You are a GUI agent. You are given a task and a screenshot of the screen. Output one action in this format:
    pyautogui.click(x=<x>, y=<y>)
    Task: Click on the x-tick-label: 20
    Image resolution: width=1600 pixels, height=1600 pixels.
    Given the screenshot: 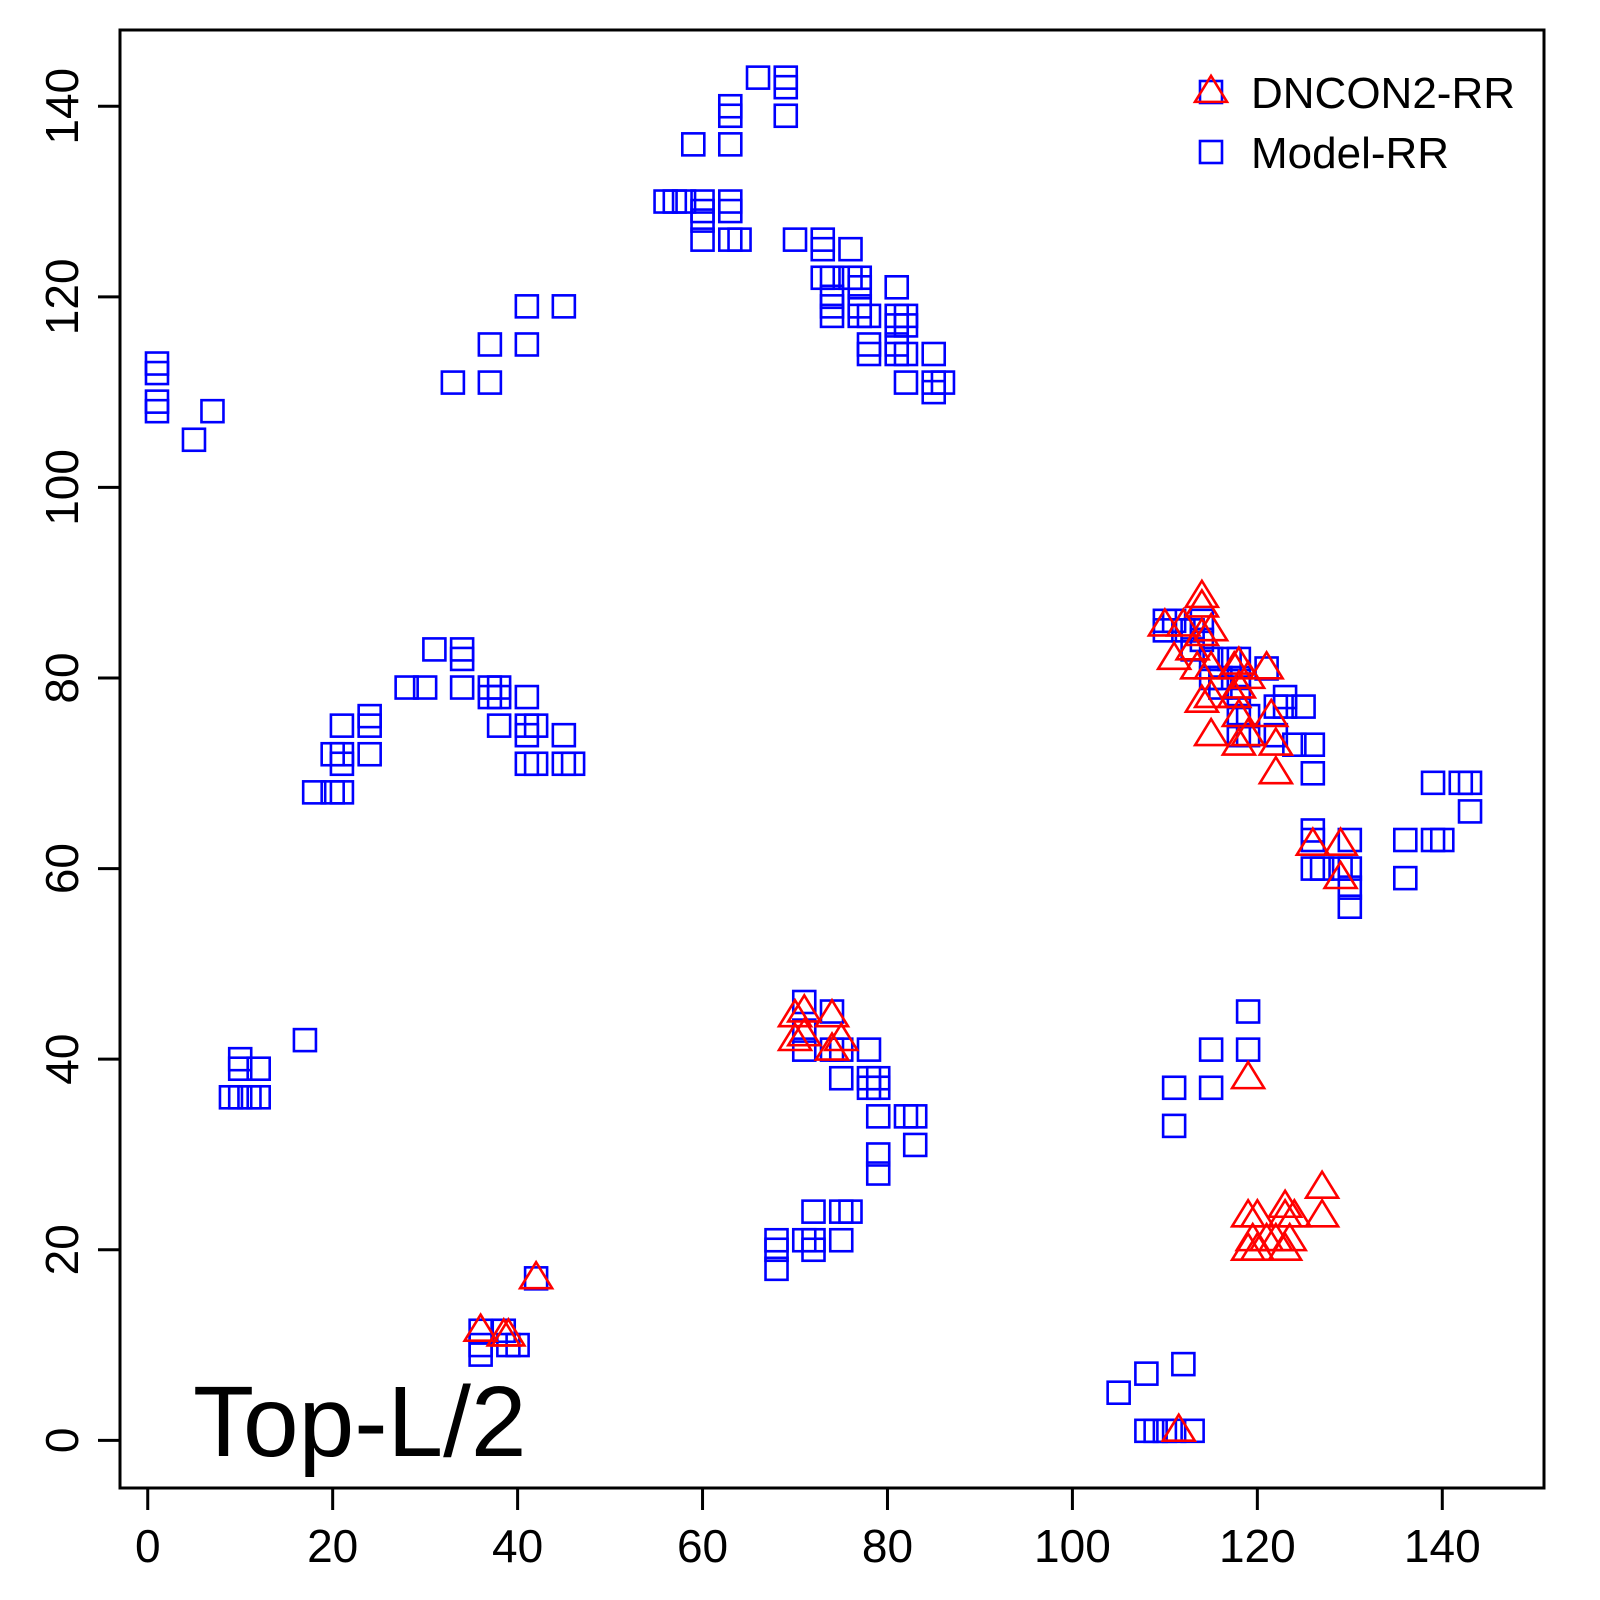 What is the action you would take?
    pyautogui.click(x=332, y=1546)
    